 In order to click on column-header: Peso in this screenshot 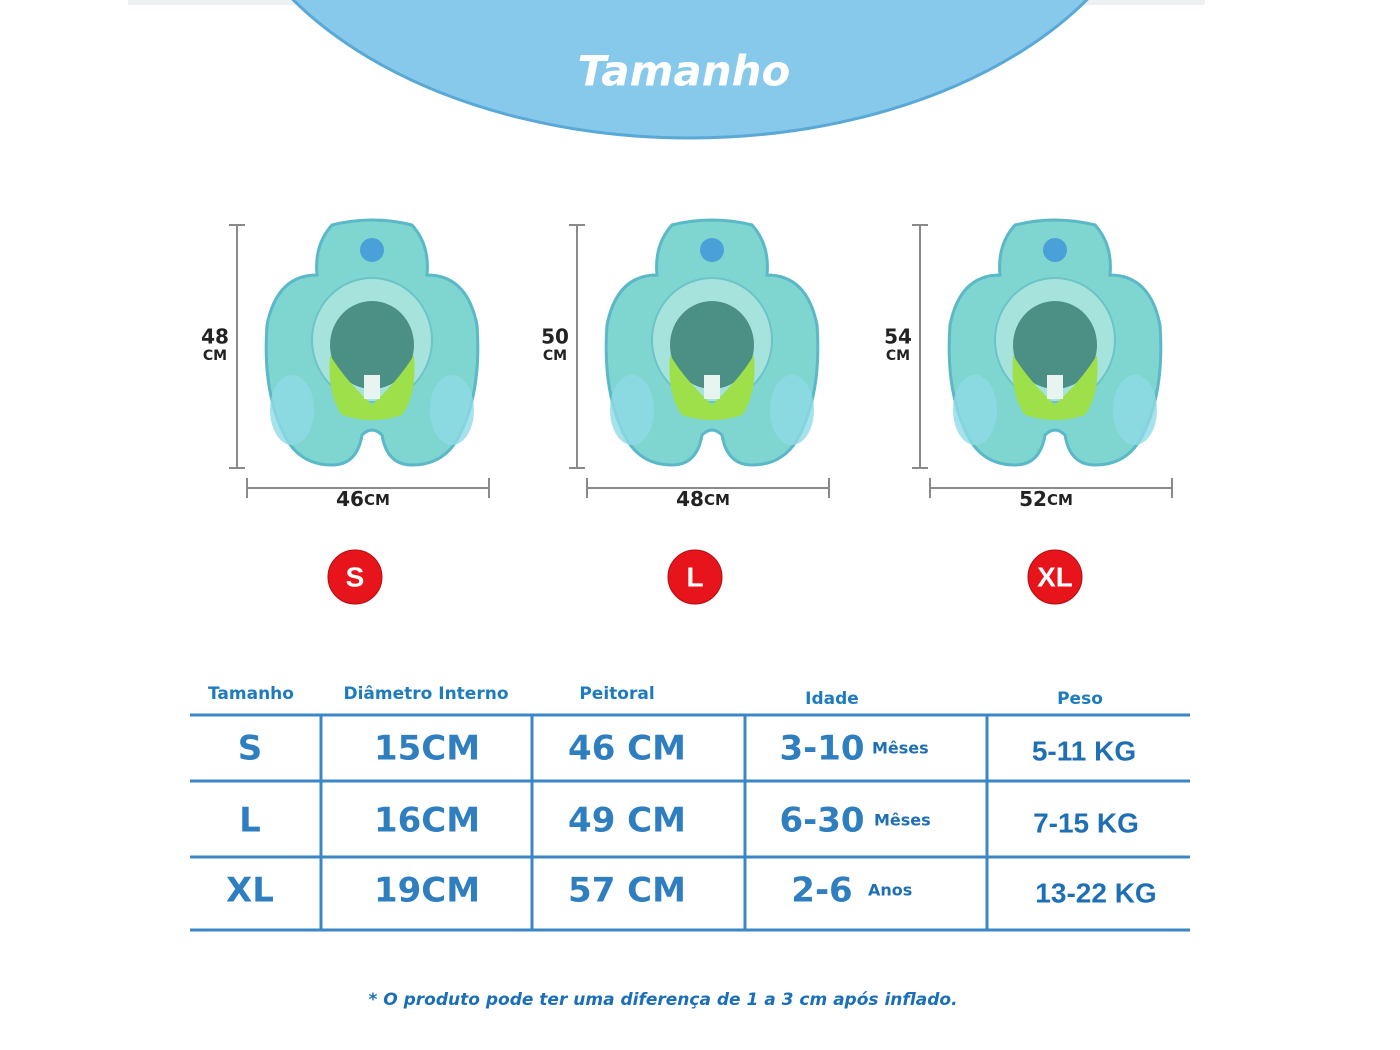, I will do `click(1080, 699)`.